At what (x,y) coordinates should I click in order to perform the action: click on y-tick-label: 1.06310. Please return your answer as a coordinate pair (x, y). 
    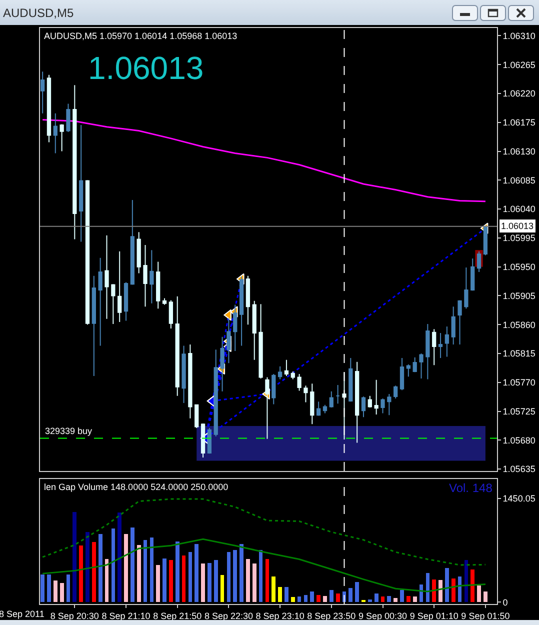
    Looking at the image, I should click on (519, 35).